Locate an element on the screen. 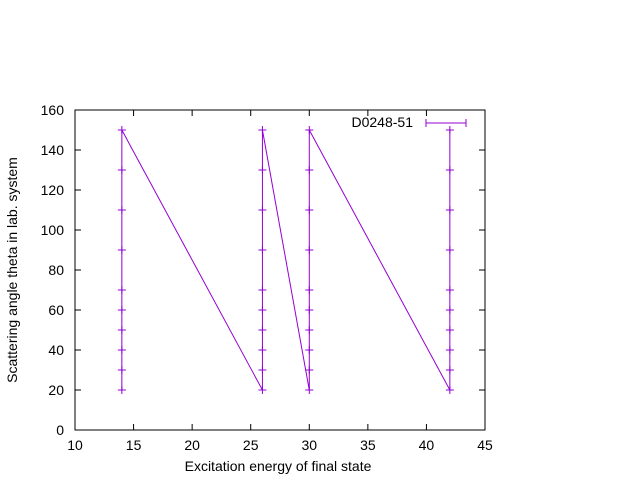 The width and height of the screenshot is (640, 480). y-tick-label: 140 is located at coordinates (53, 150).